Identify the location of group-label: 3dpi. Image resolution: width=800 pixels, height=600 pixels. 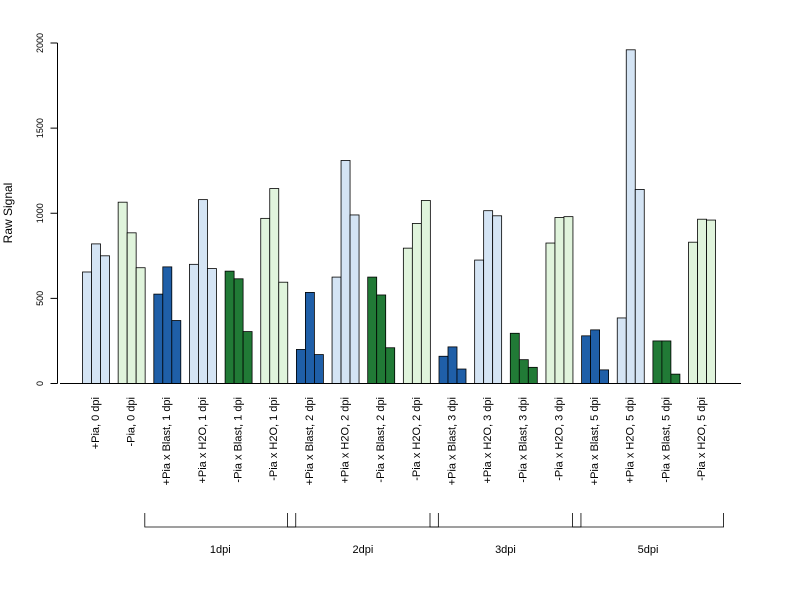
(505, 550).